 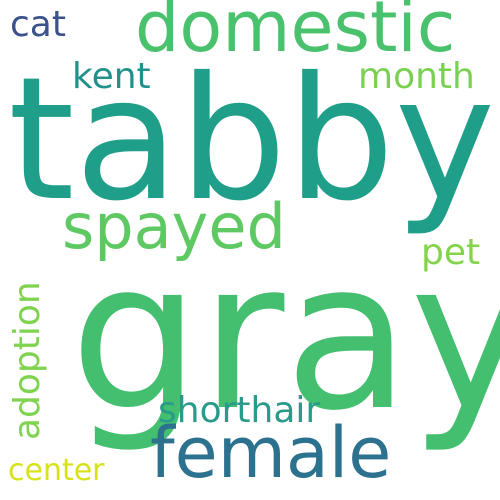 What do you see at coordinates (56, 470) in the screenshot?
I see `word-center: center` at bounding box center [56, 470].